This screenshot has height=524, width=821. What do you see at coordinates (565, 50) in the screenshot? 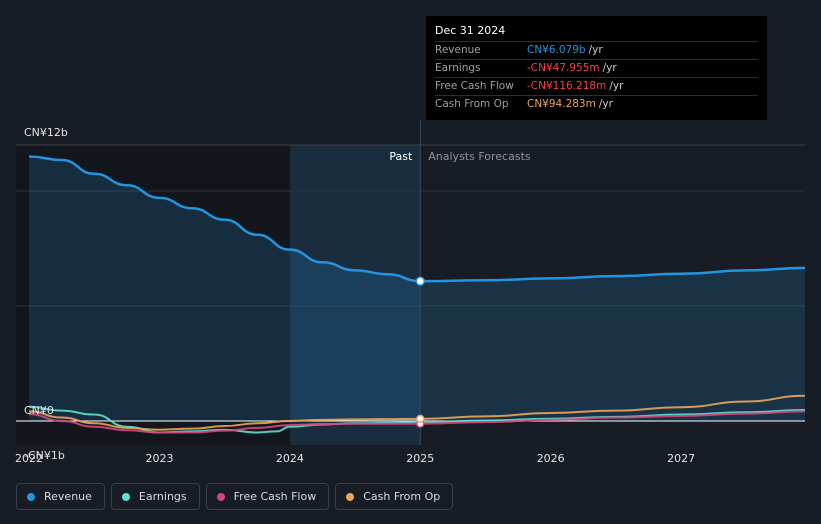
I see `tooltip-value: CN¥6.079b/yr` at bounding box center [565, 50].